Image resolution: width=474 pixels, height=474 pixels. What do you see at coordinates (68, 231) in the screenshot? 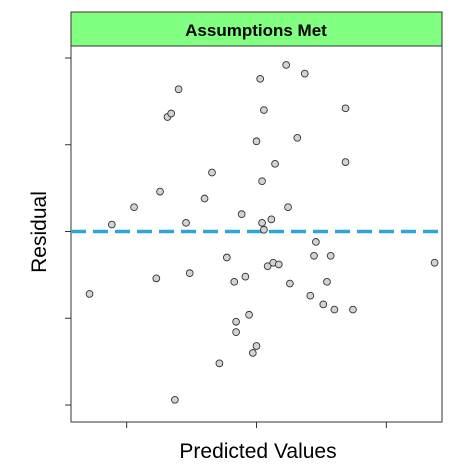
I see `y-axis-ticks` at bounding box center [68, 231].